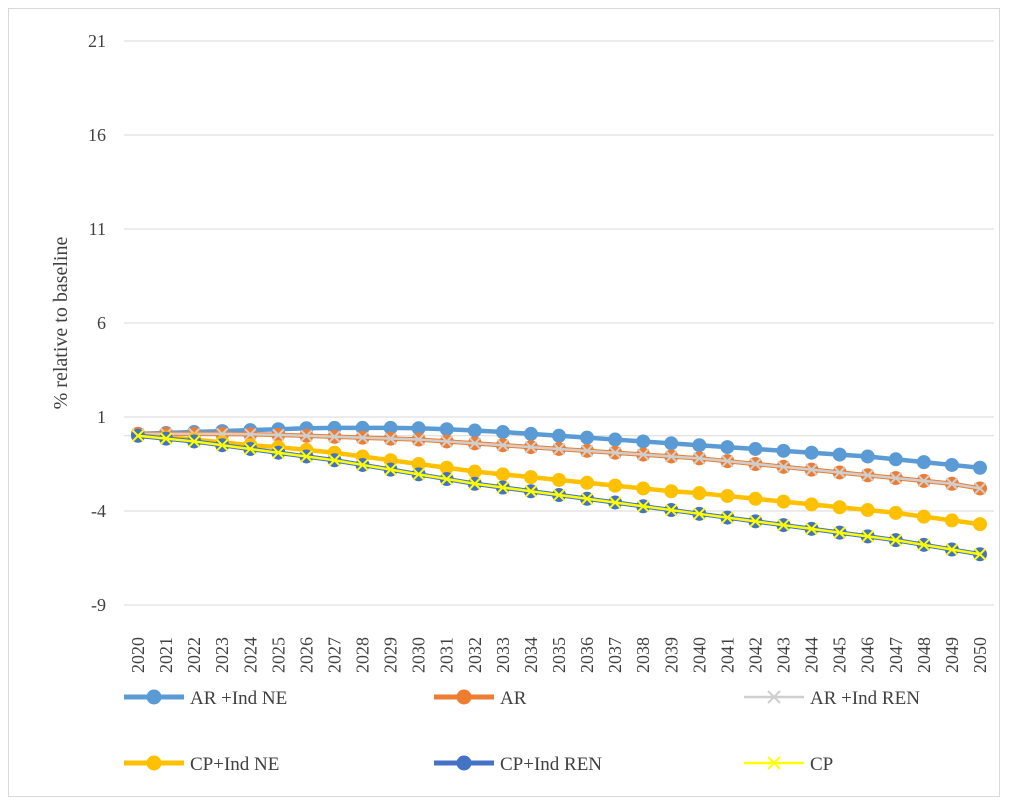 Image resolution: width=1010 pixels, height=805 pixels. Describe the element at coordinates (551, 764) in the screenshot. I see `legend-label: CP+Ind REN` at that location.